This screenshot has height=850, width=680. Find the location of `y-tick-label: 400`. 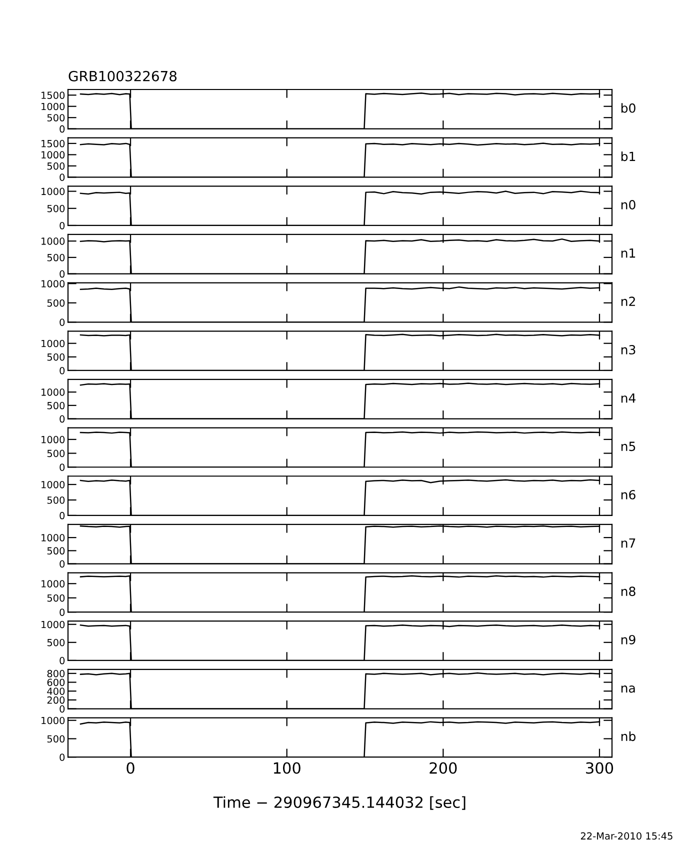

y-tick-label: 400 is located at coordinates (56, 691).